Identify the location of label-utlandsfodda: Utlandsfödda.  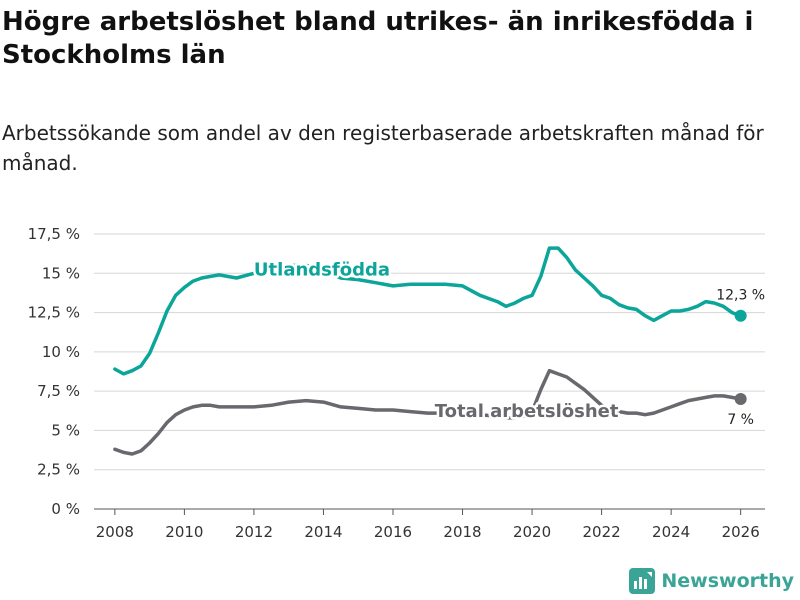
(322, 270).